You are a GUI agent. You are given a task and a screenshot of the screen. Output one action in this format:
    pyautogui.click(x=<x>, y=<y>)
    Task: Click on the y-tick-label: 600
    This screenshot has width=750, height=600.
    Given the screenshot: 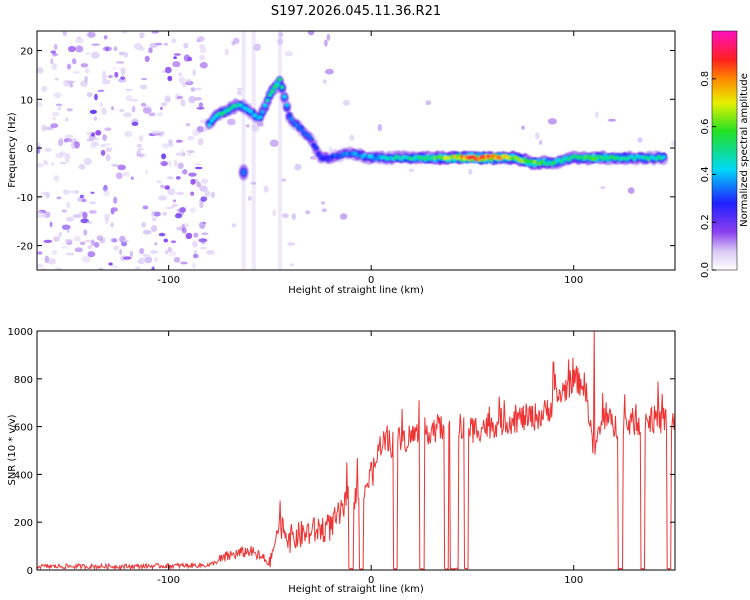 What is the action you would take?
    pyautogui.click(x=23, y=428)
    